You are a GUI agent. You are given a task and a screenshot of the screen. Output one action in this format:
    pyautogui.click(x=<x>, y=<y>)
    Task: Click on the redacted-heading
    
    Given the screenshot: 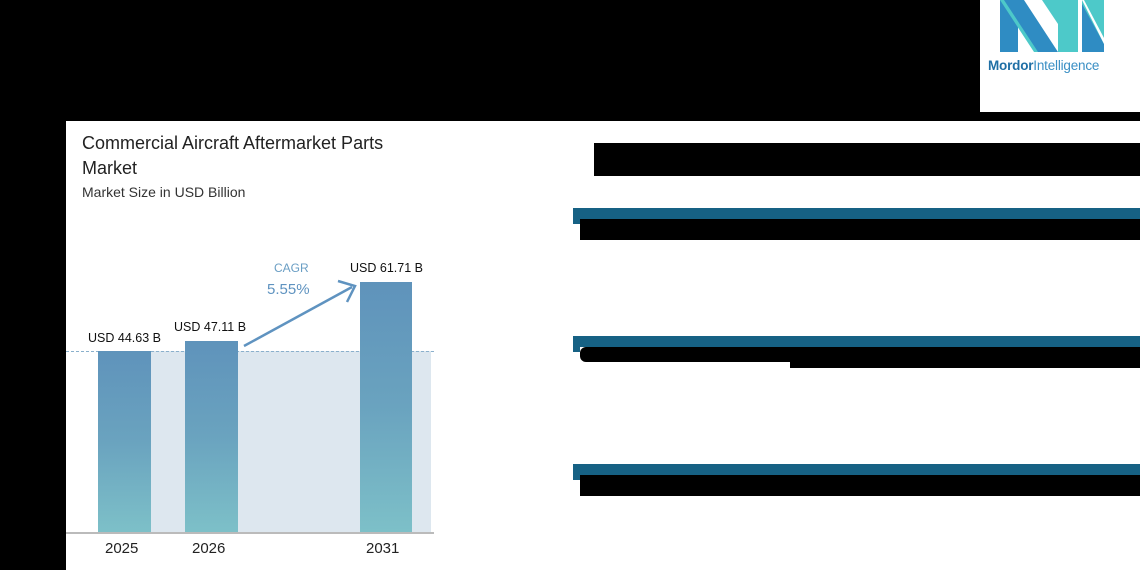 What is the action you would take?
    pyautogui.click(x=867, y=159)
    